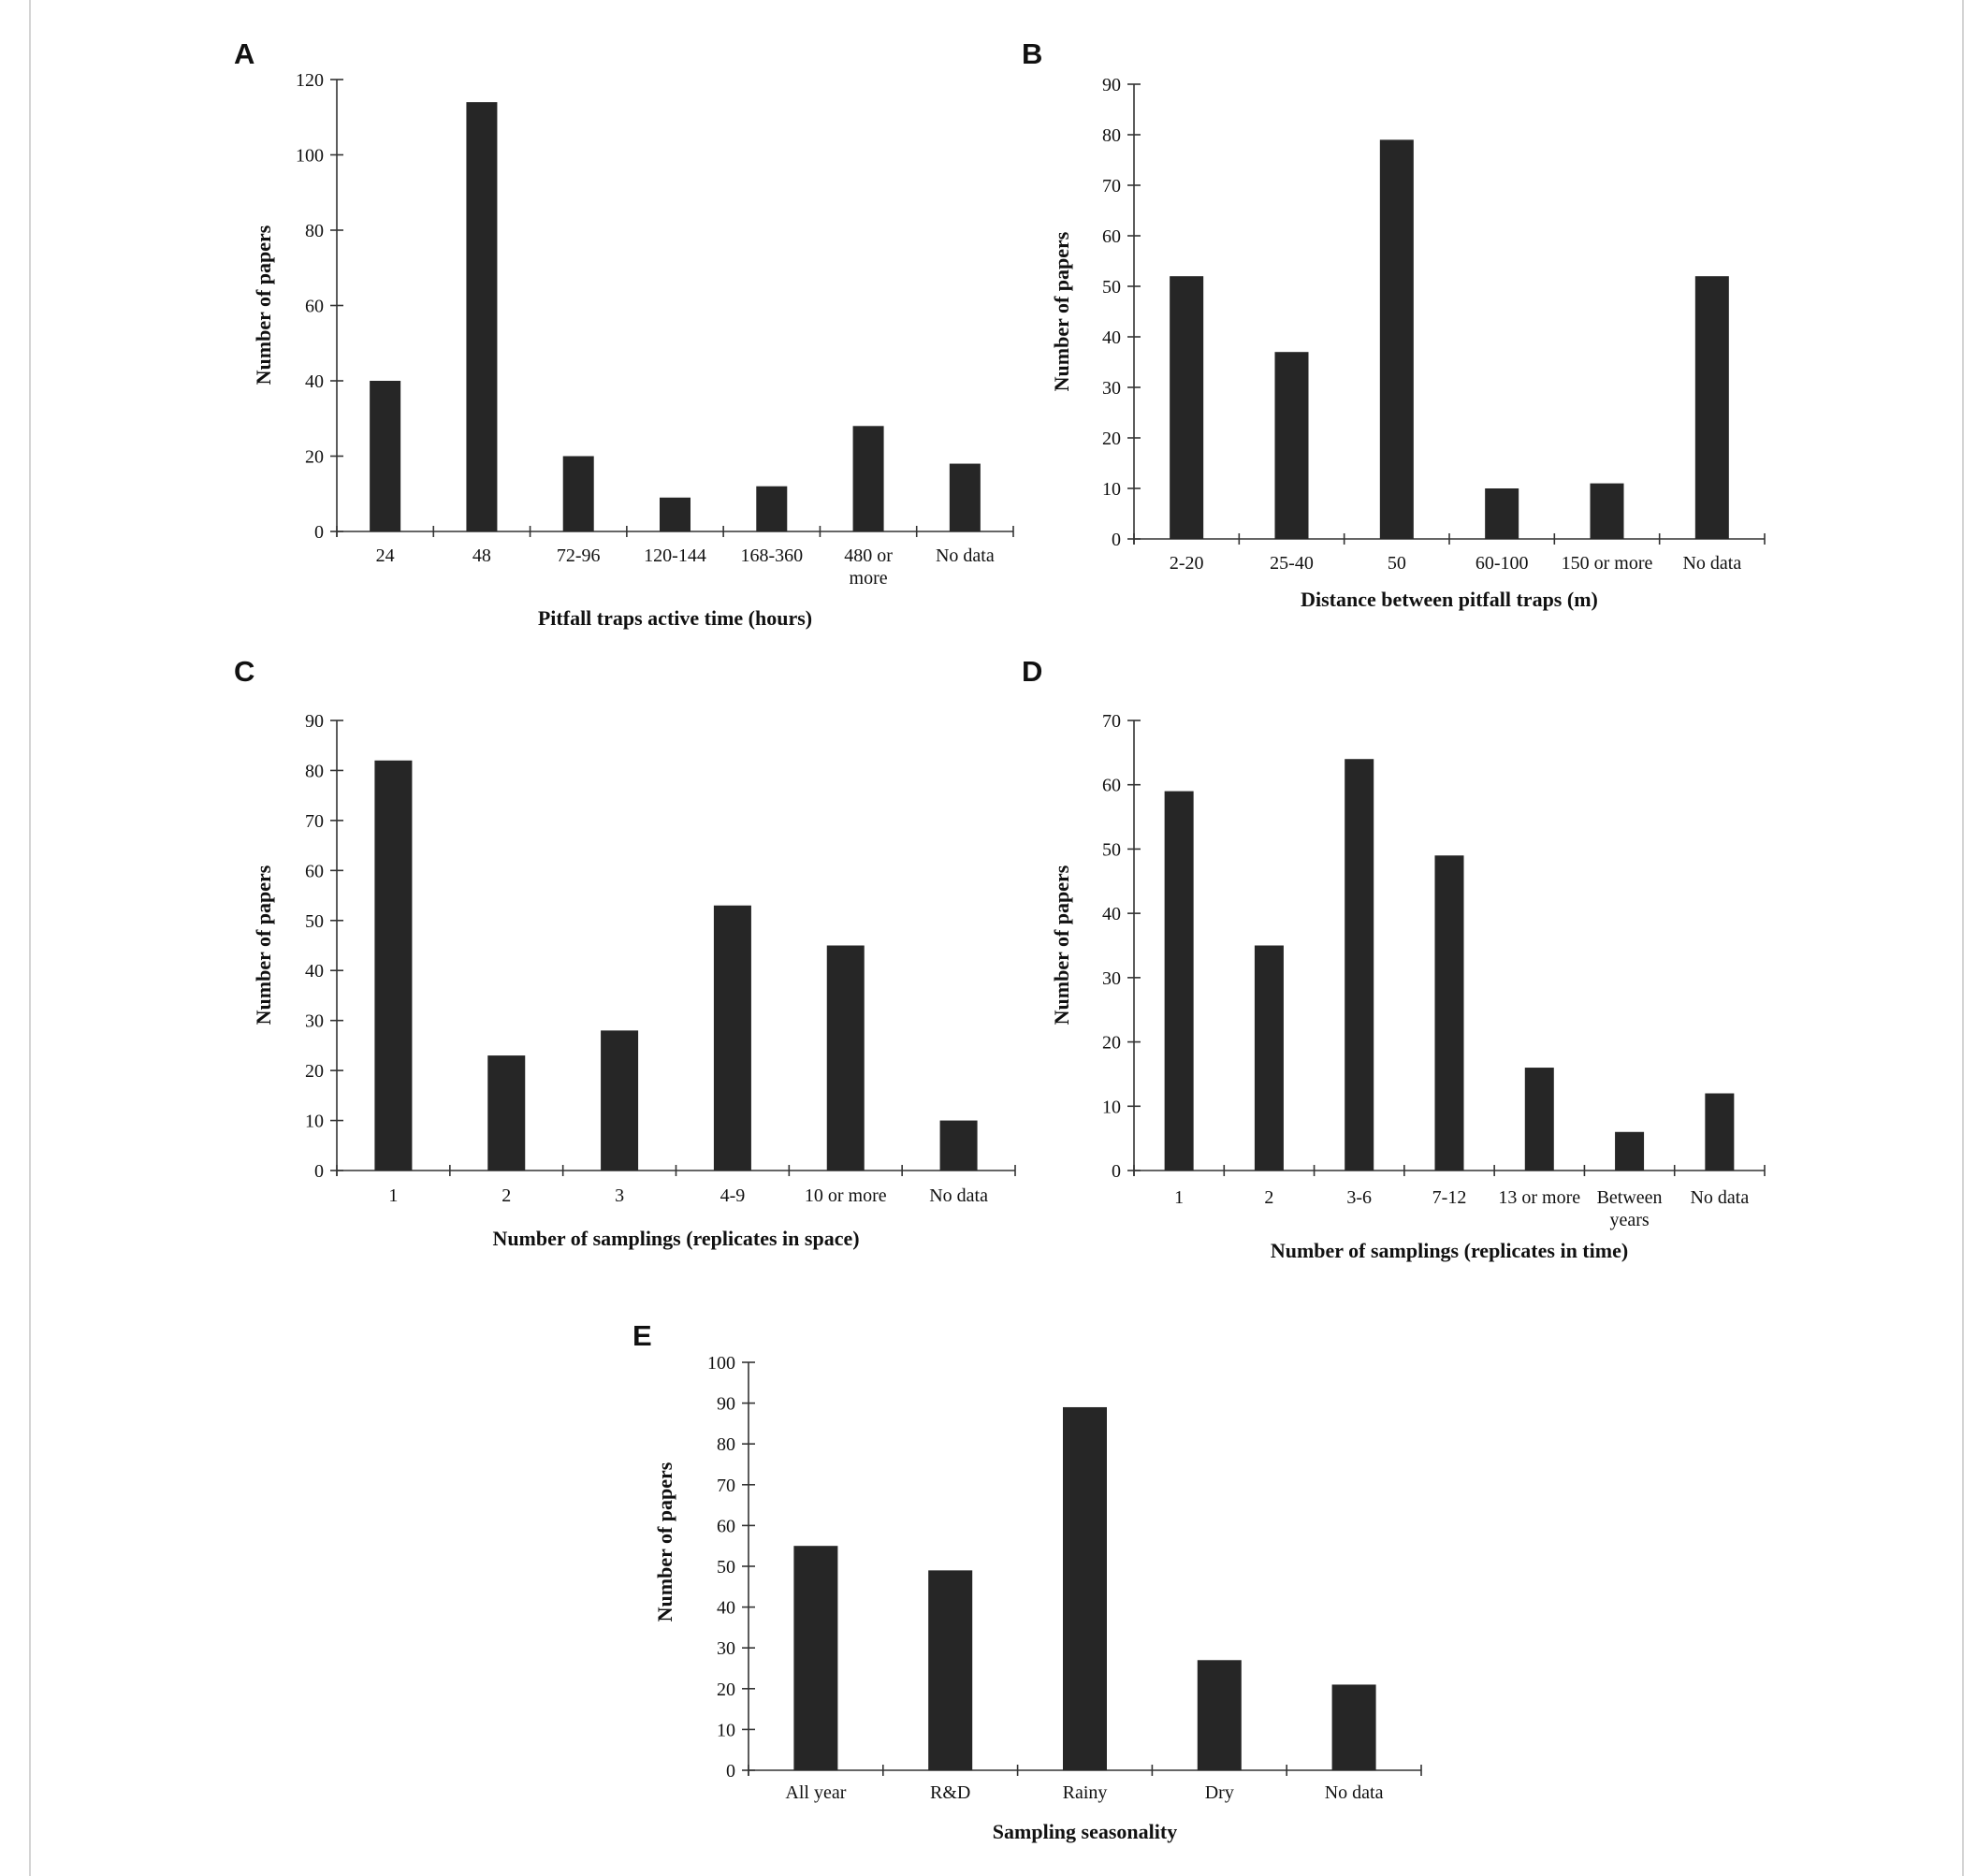  What do you see at coordinates (1539, 1197) in the screenshot?
I see `x-tick-label: 13 or more` at bounding box center [1539, 1197].